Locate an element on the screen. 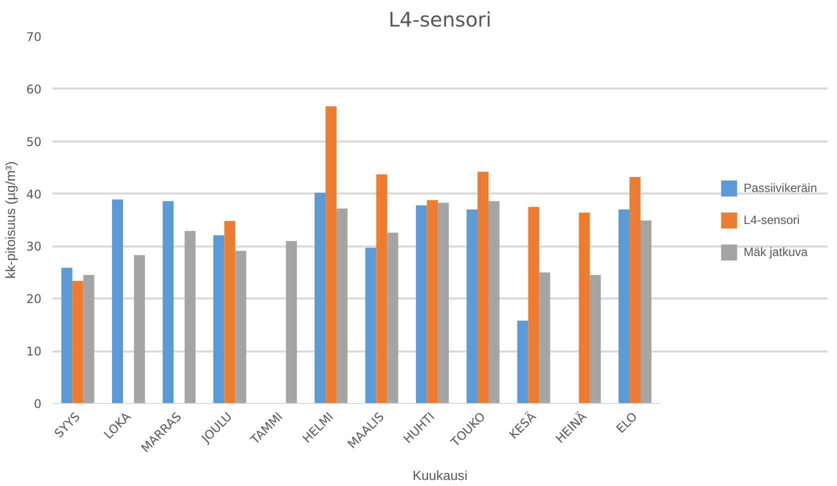  legend-label: Mäk jatkuva is located at coordinates (776, 251).